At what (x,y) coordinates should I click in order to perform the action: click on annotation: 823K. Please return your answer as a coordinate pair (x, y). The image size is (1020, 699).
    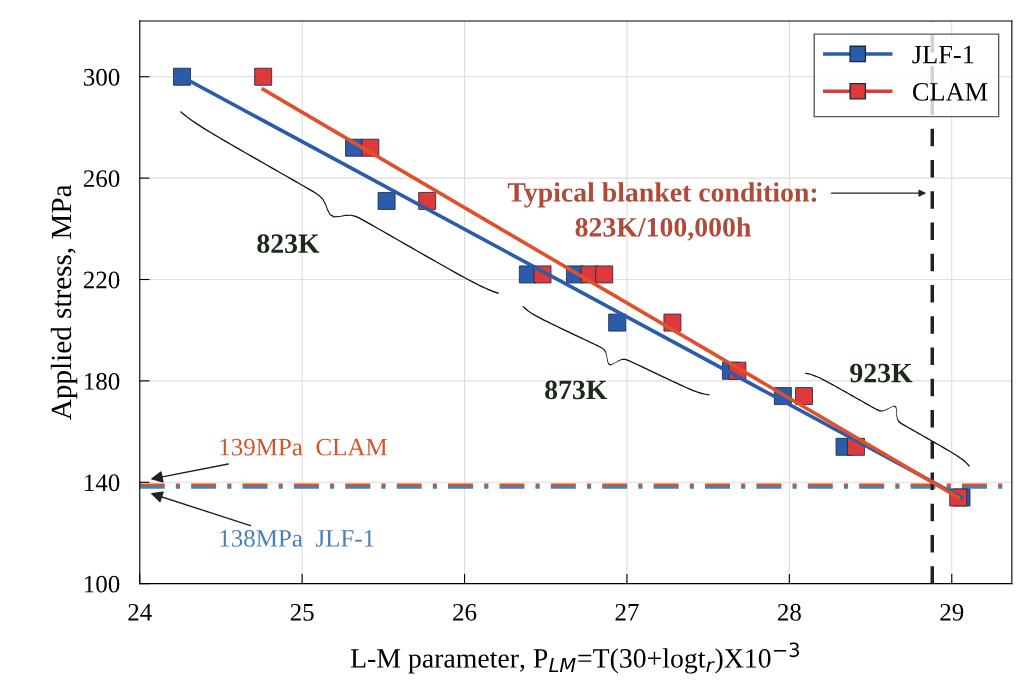
    Looking at the image, I should click on (288, 243).